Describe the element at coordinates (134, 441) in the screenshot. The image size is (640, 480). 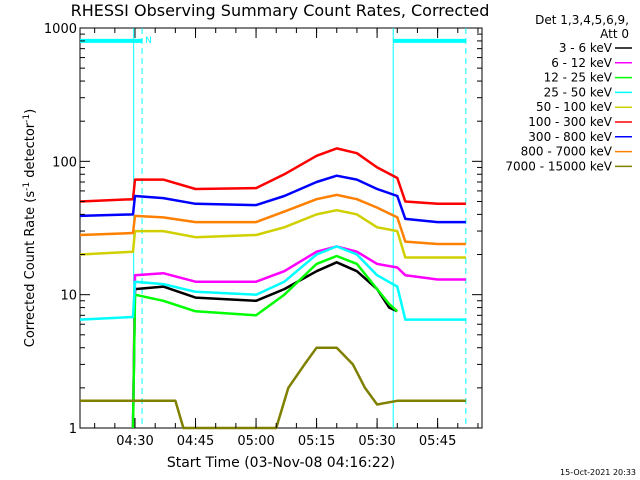
I see `x-tick-label-0: 04:30` at that location.